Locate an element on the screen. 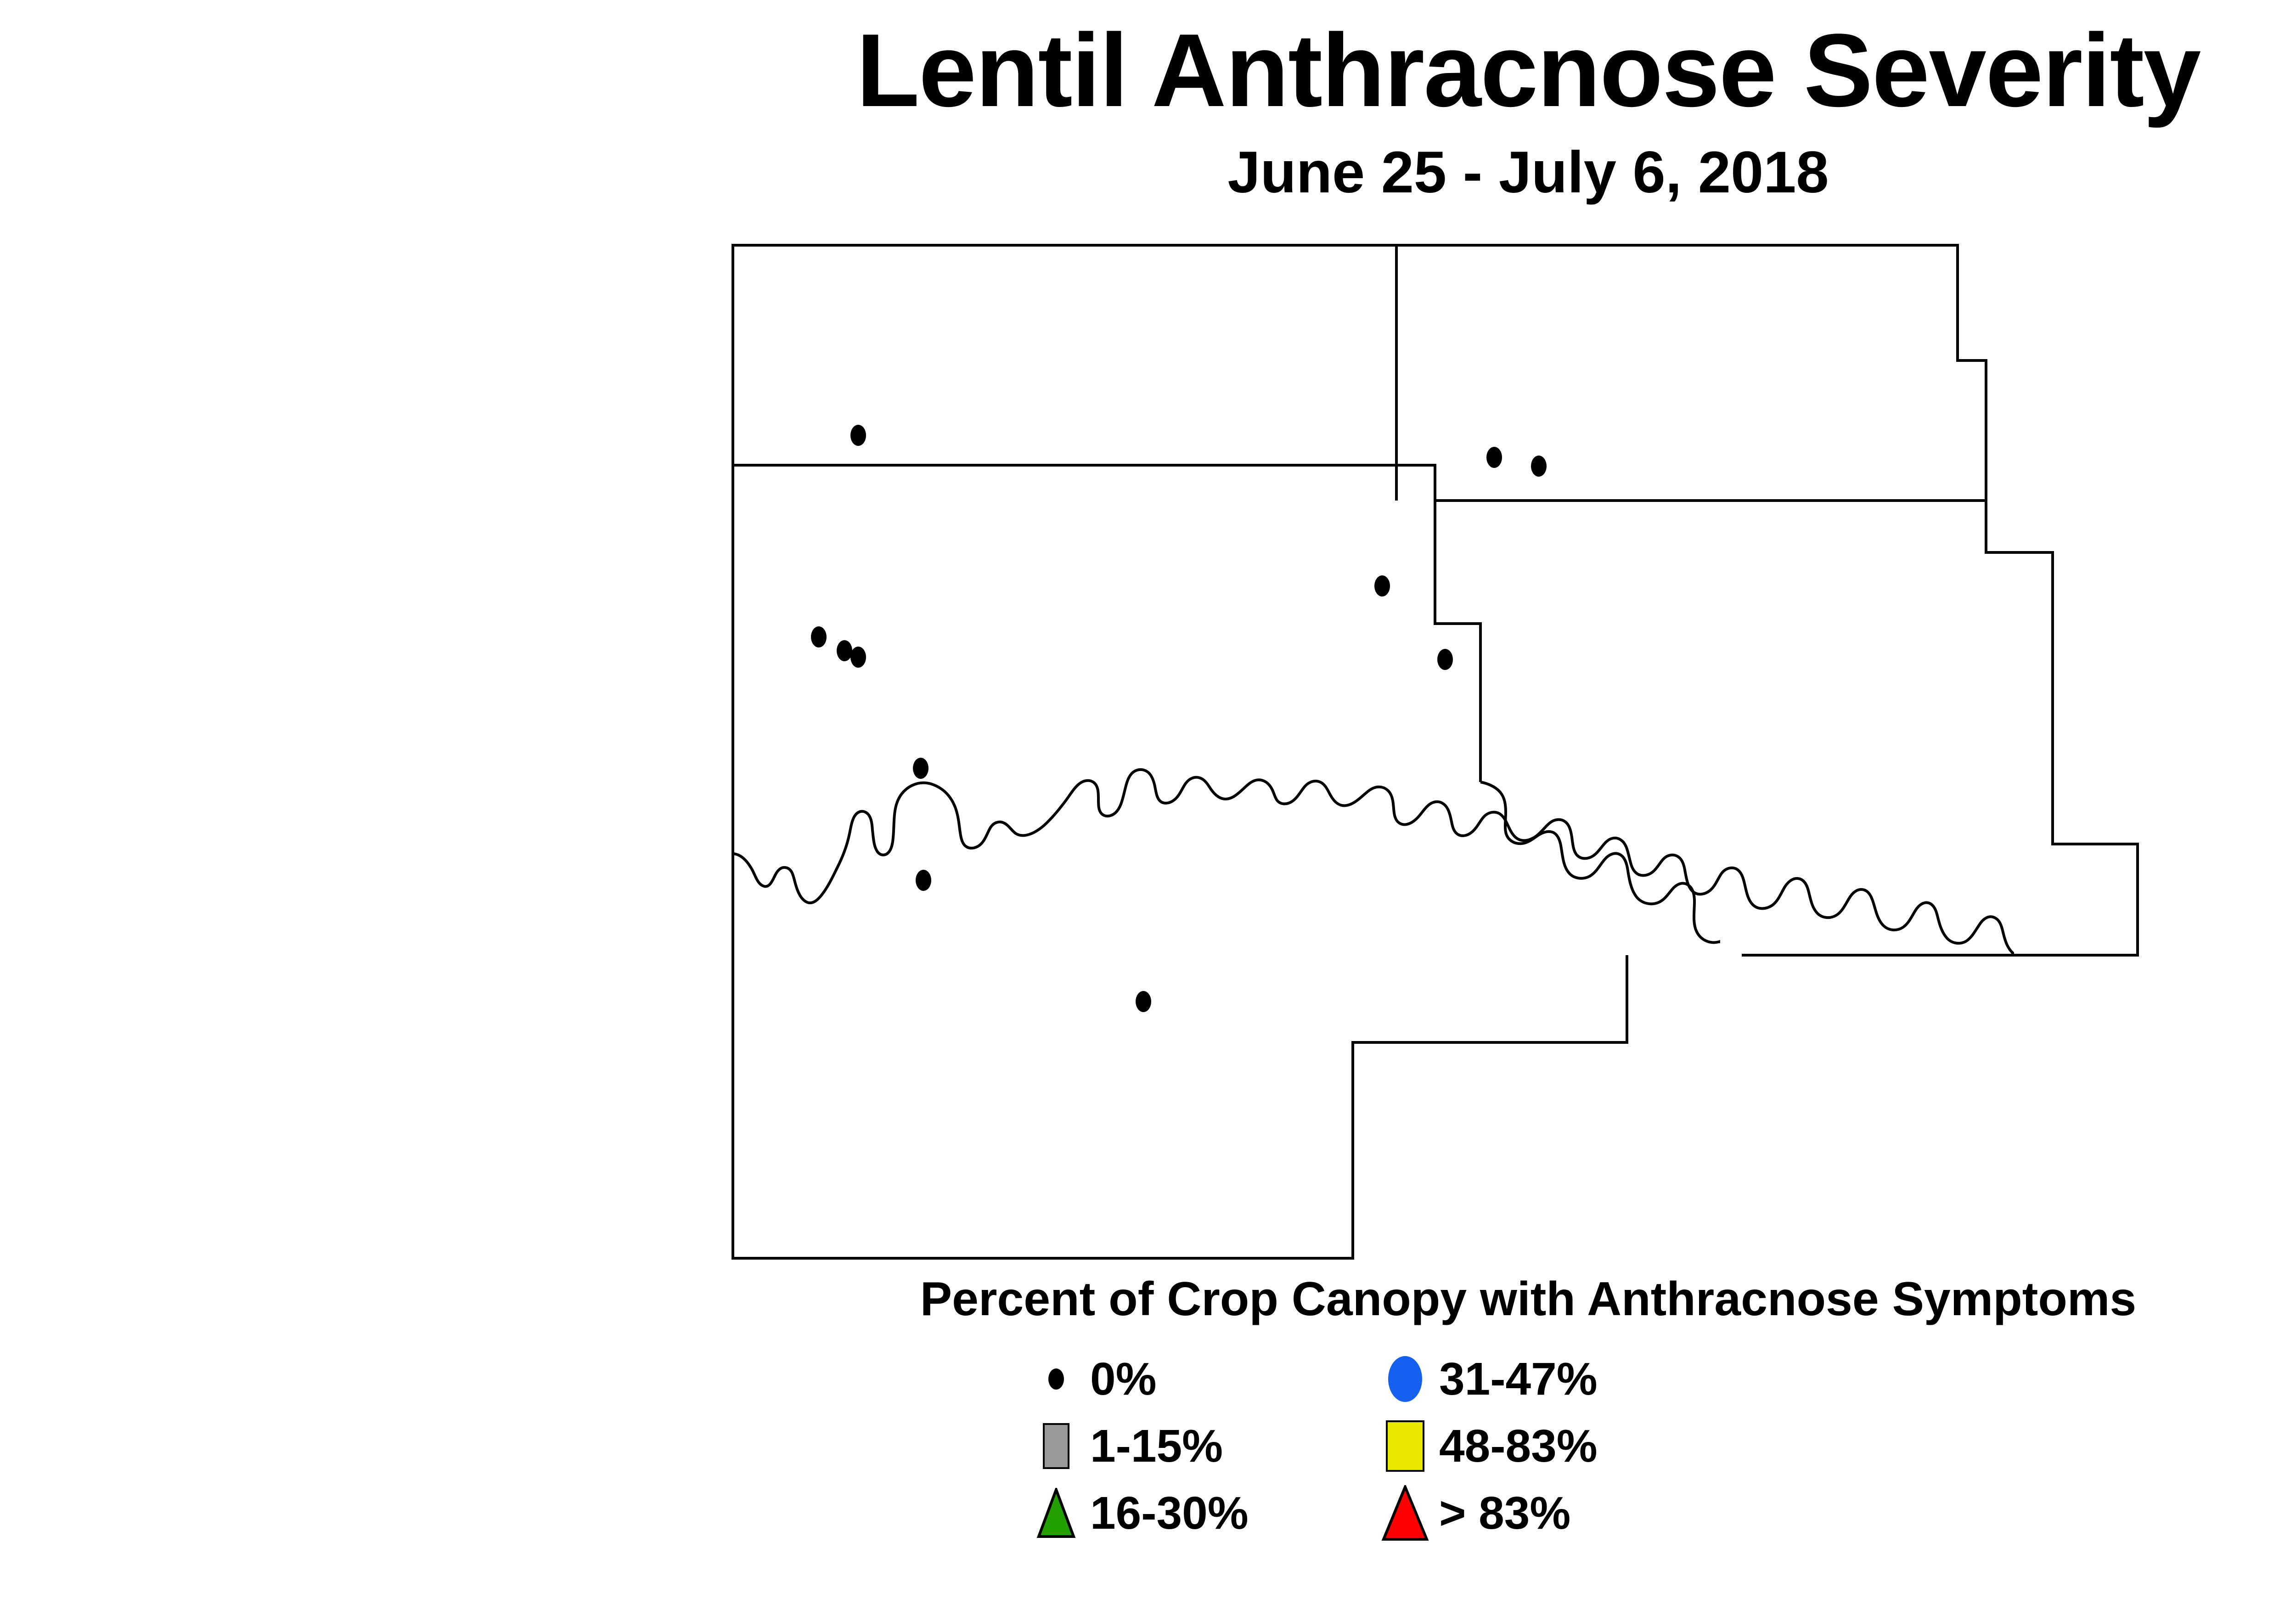 Image resolution: width=2296 pixels, height=1610 pixels. legend-entry-0pct: 0% is located at coordinates (1139, 1379).